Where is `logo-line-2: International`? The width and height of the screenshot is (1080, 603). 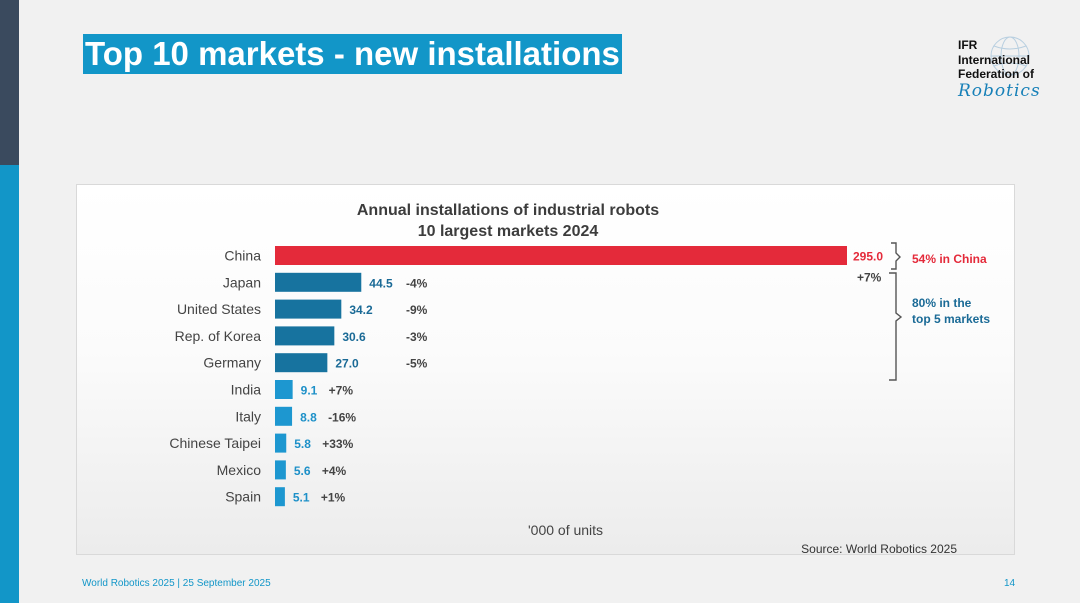 logo-line-2: International is located at coordinates (994, 59).